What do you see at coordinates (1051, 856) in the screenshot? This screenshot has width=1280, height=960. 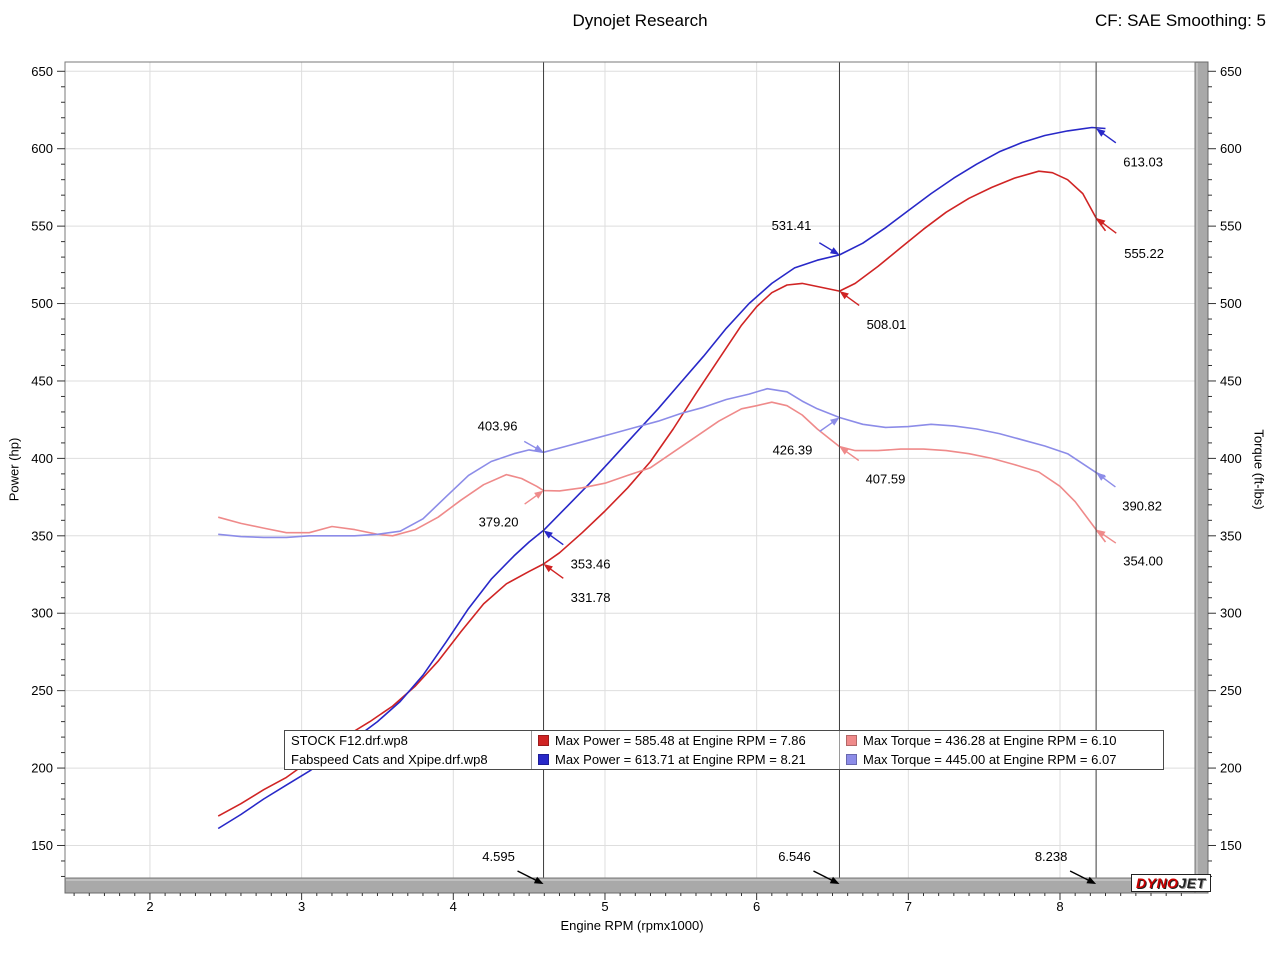 I see `marker-rpm-label: 8.238` at bounding box center [1051, 856].